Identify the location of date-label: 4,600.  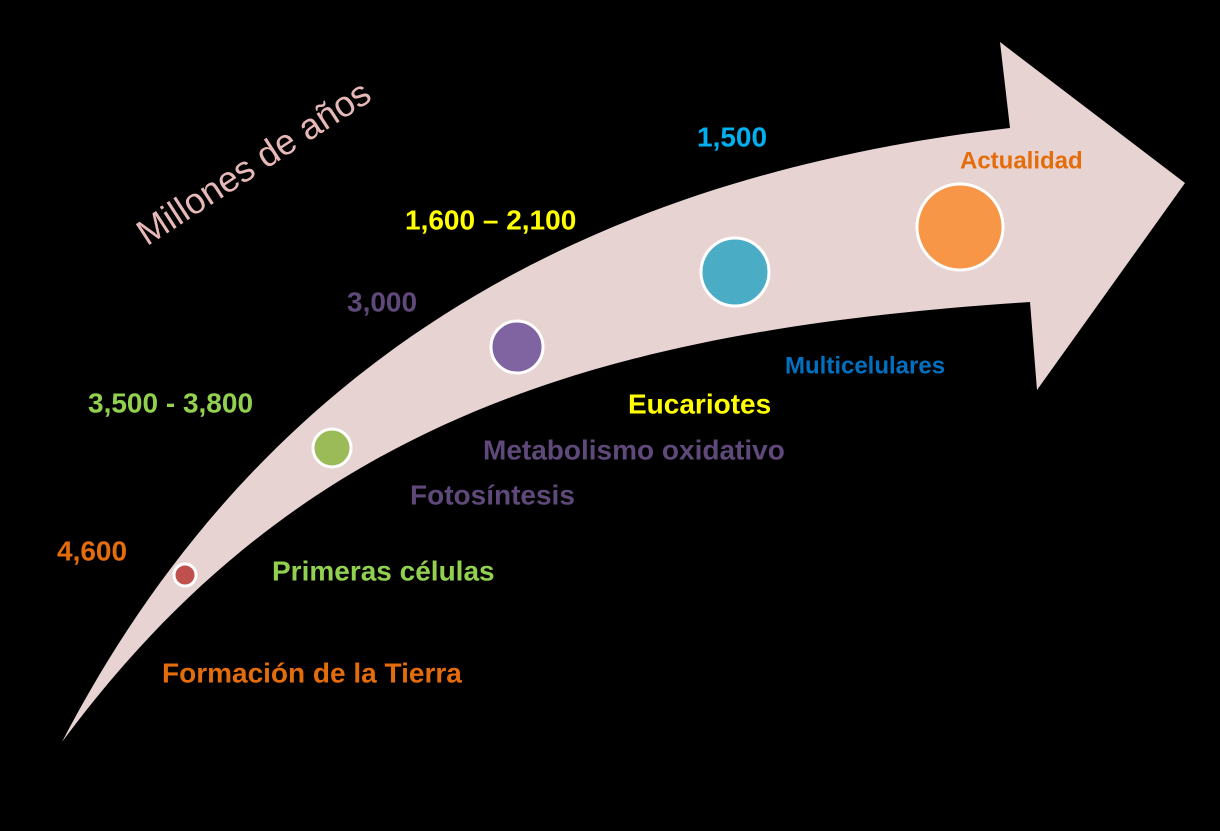
(92, 550).